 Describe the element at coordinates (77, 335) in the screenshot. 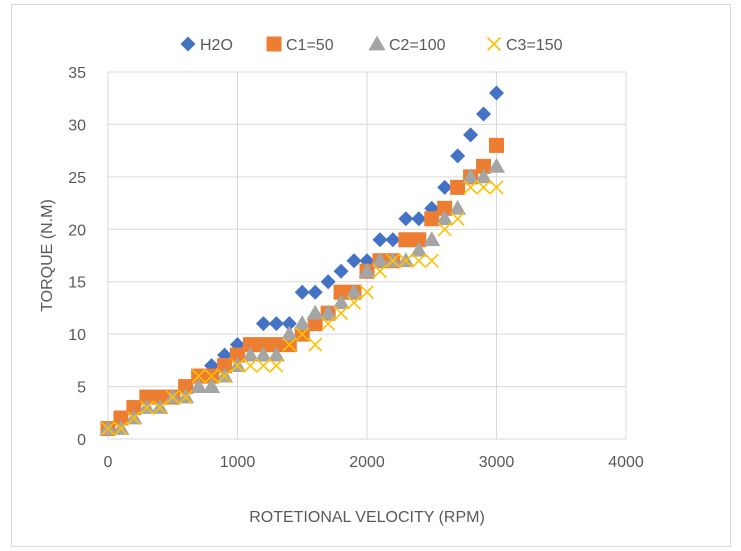

I see `y-tick-label: 10` at that location.